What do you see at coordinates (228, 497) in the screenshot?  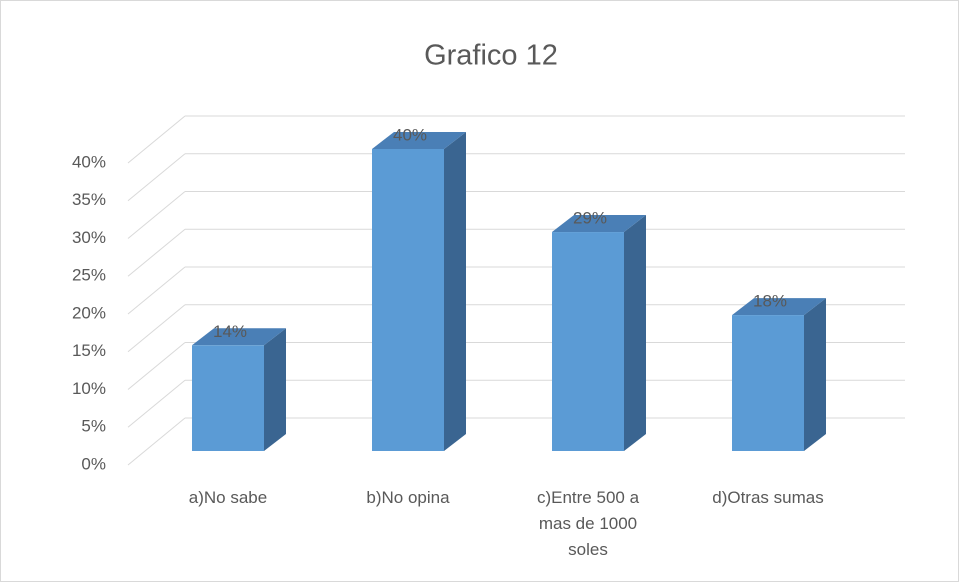 I see `x-tick-label: a)No sabe` at bounding box center [228, 497].